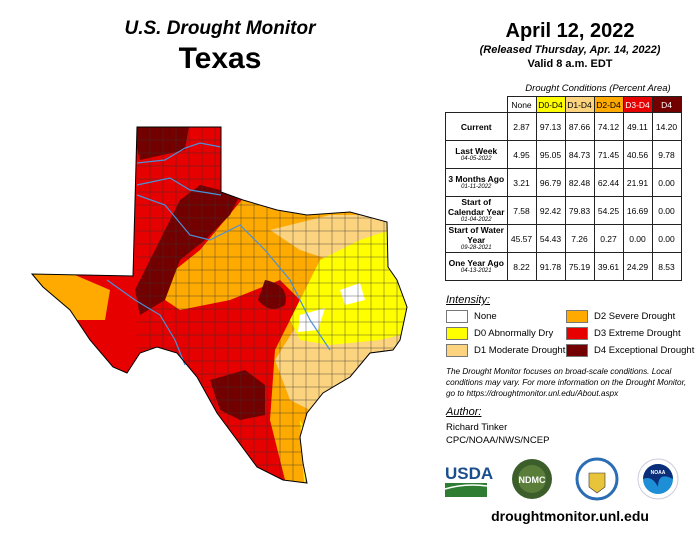  Describe the element at coordinates (237, 395) in the screenshot. I see `d4-region-south` at that location.